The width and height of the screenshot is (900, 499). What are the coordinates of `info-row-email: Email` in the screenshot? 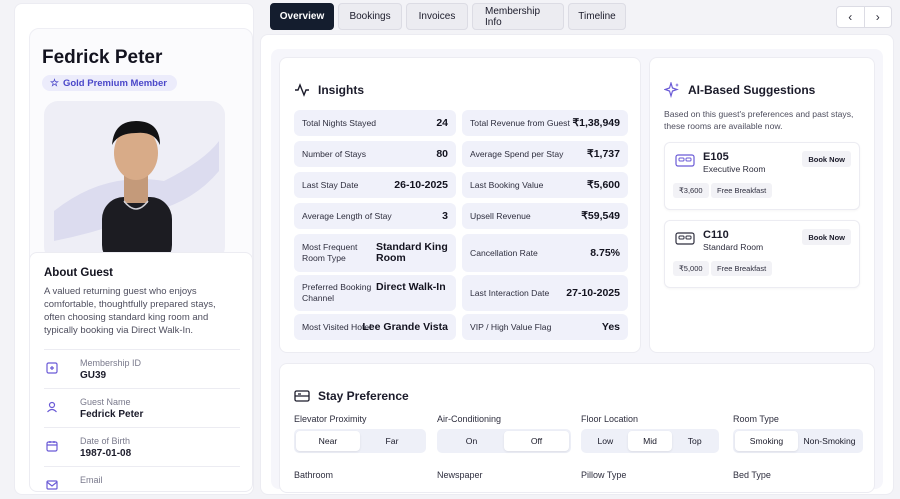 It's located at (142, 480).